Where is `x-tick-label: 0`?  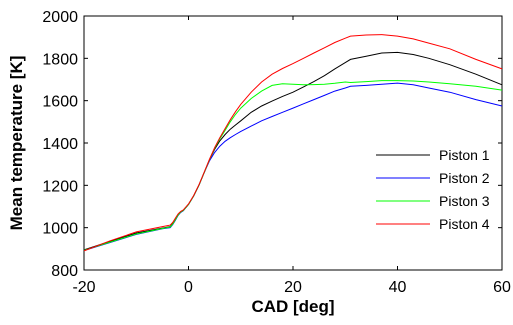 x-tick-label: 0 is located at coordinates (188, 287).